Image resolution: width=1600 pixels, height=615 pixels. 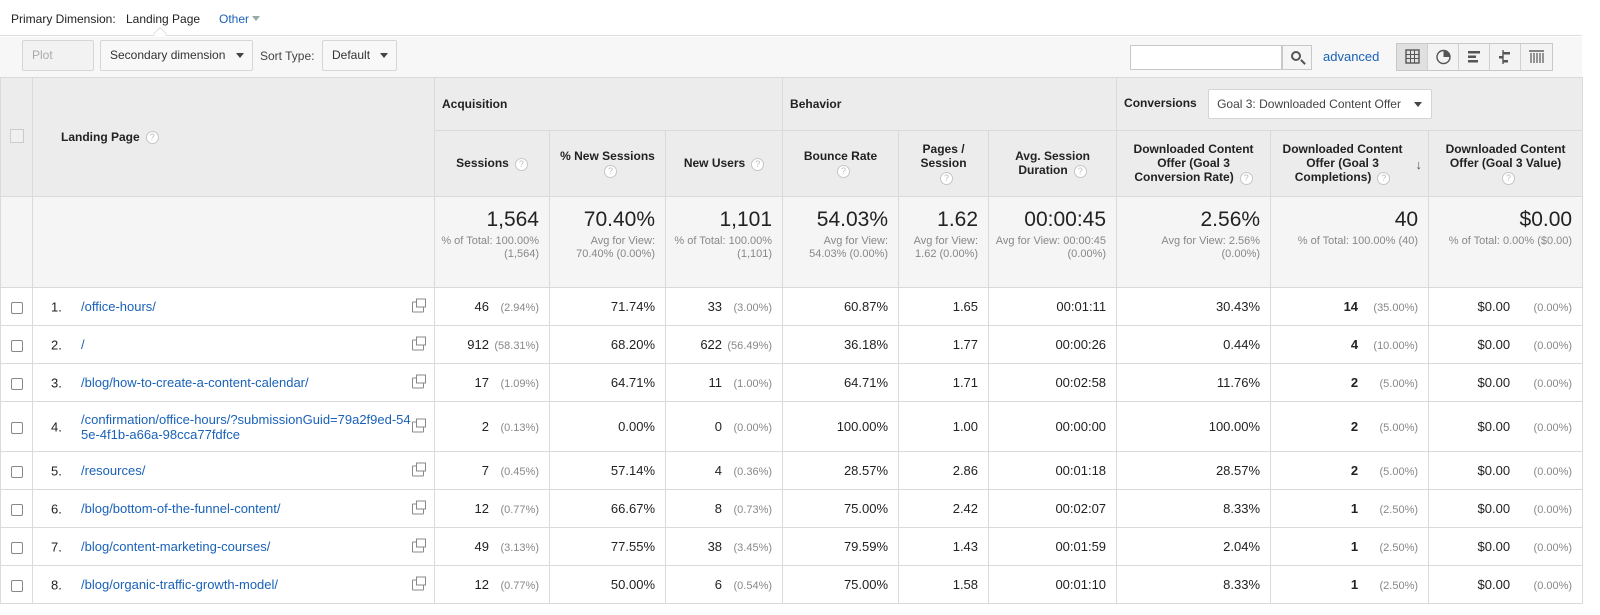 I want to click on landing-page-link: /resources/, so click(x=113, y=470).